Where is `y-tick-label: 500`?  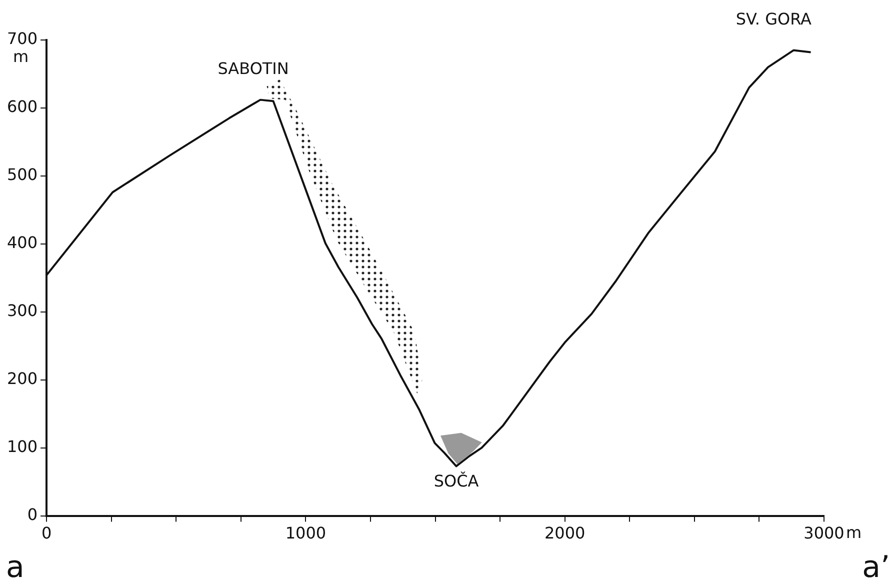 y-tick-label: 500 is located at coordinates (22, 174).